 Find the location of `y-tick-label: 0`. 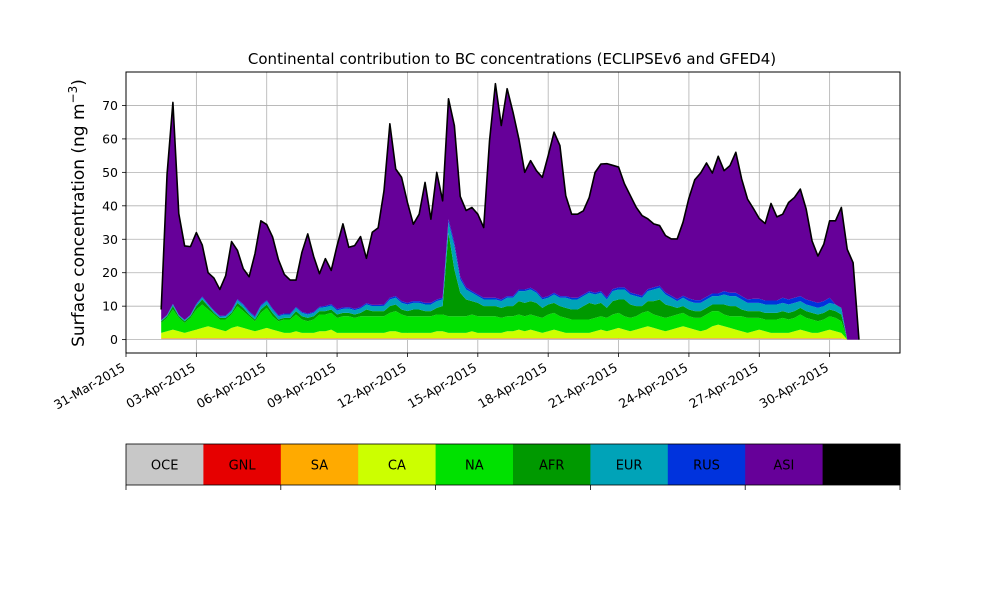

y-tick-label: 0 is located at coordinates (114, 339).